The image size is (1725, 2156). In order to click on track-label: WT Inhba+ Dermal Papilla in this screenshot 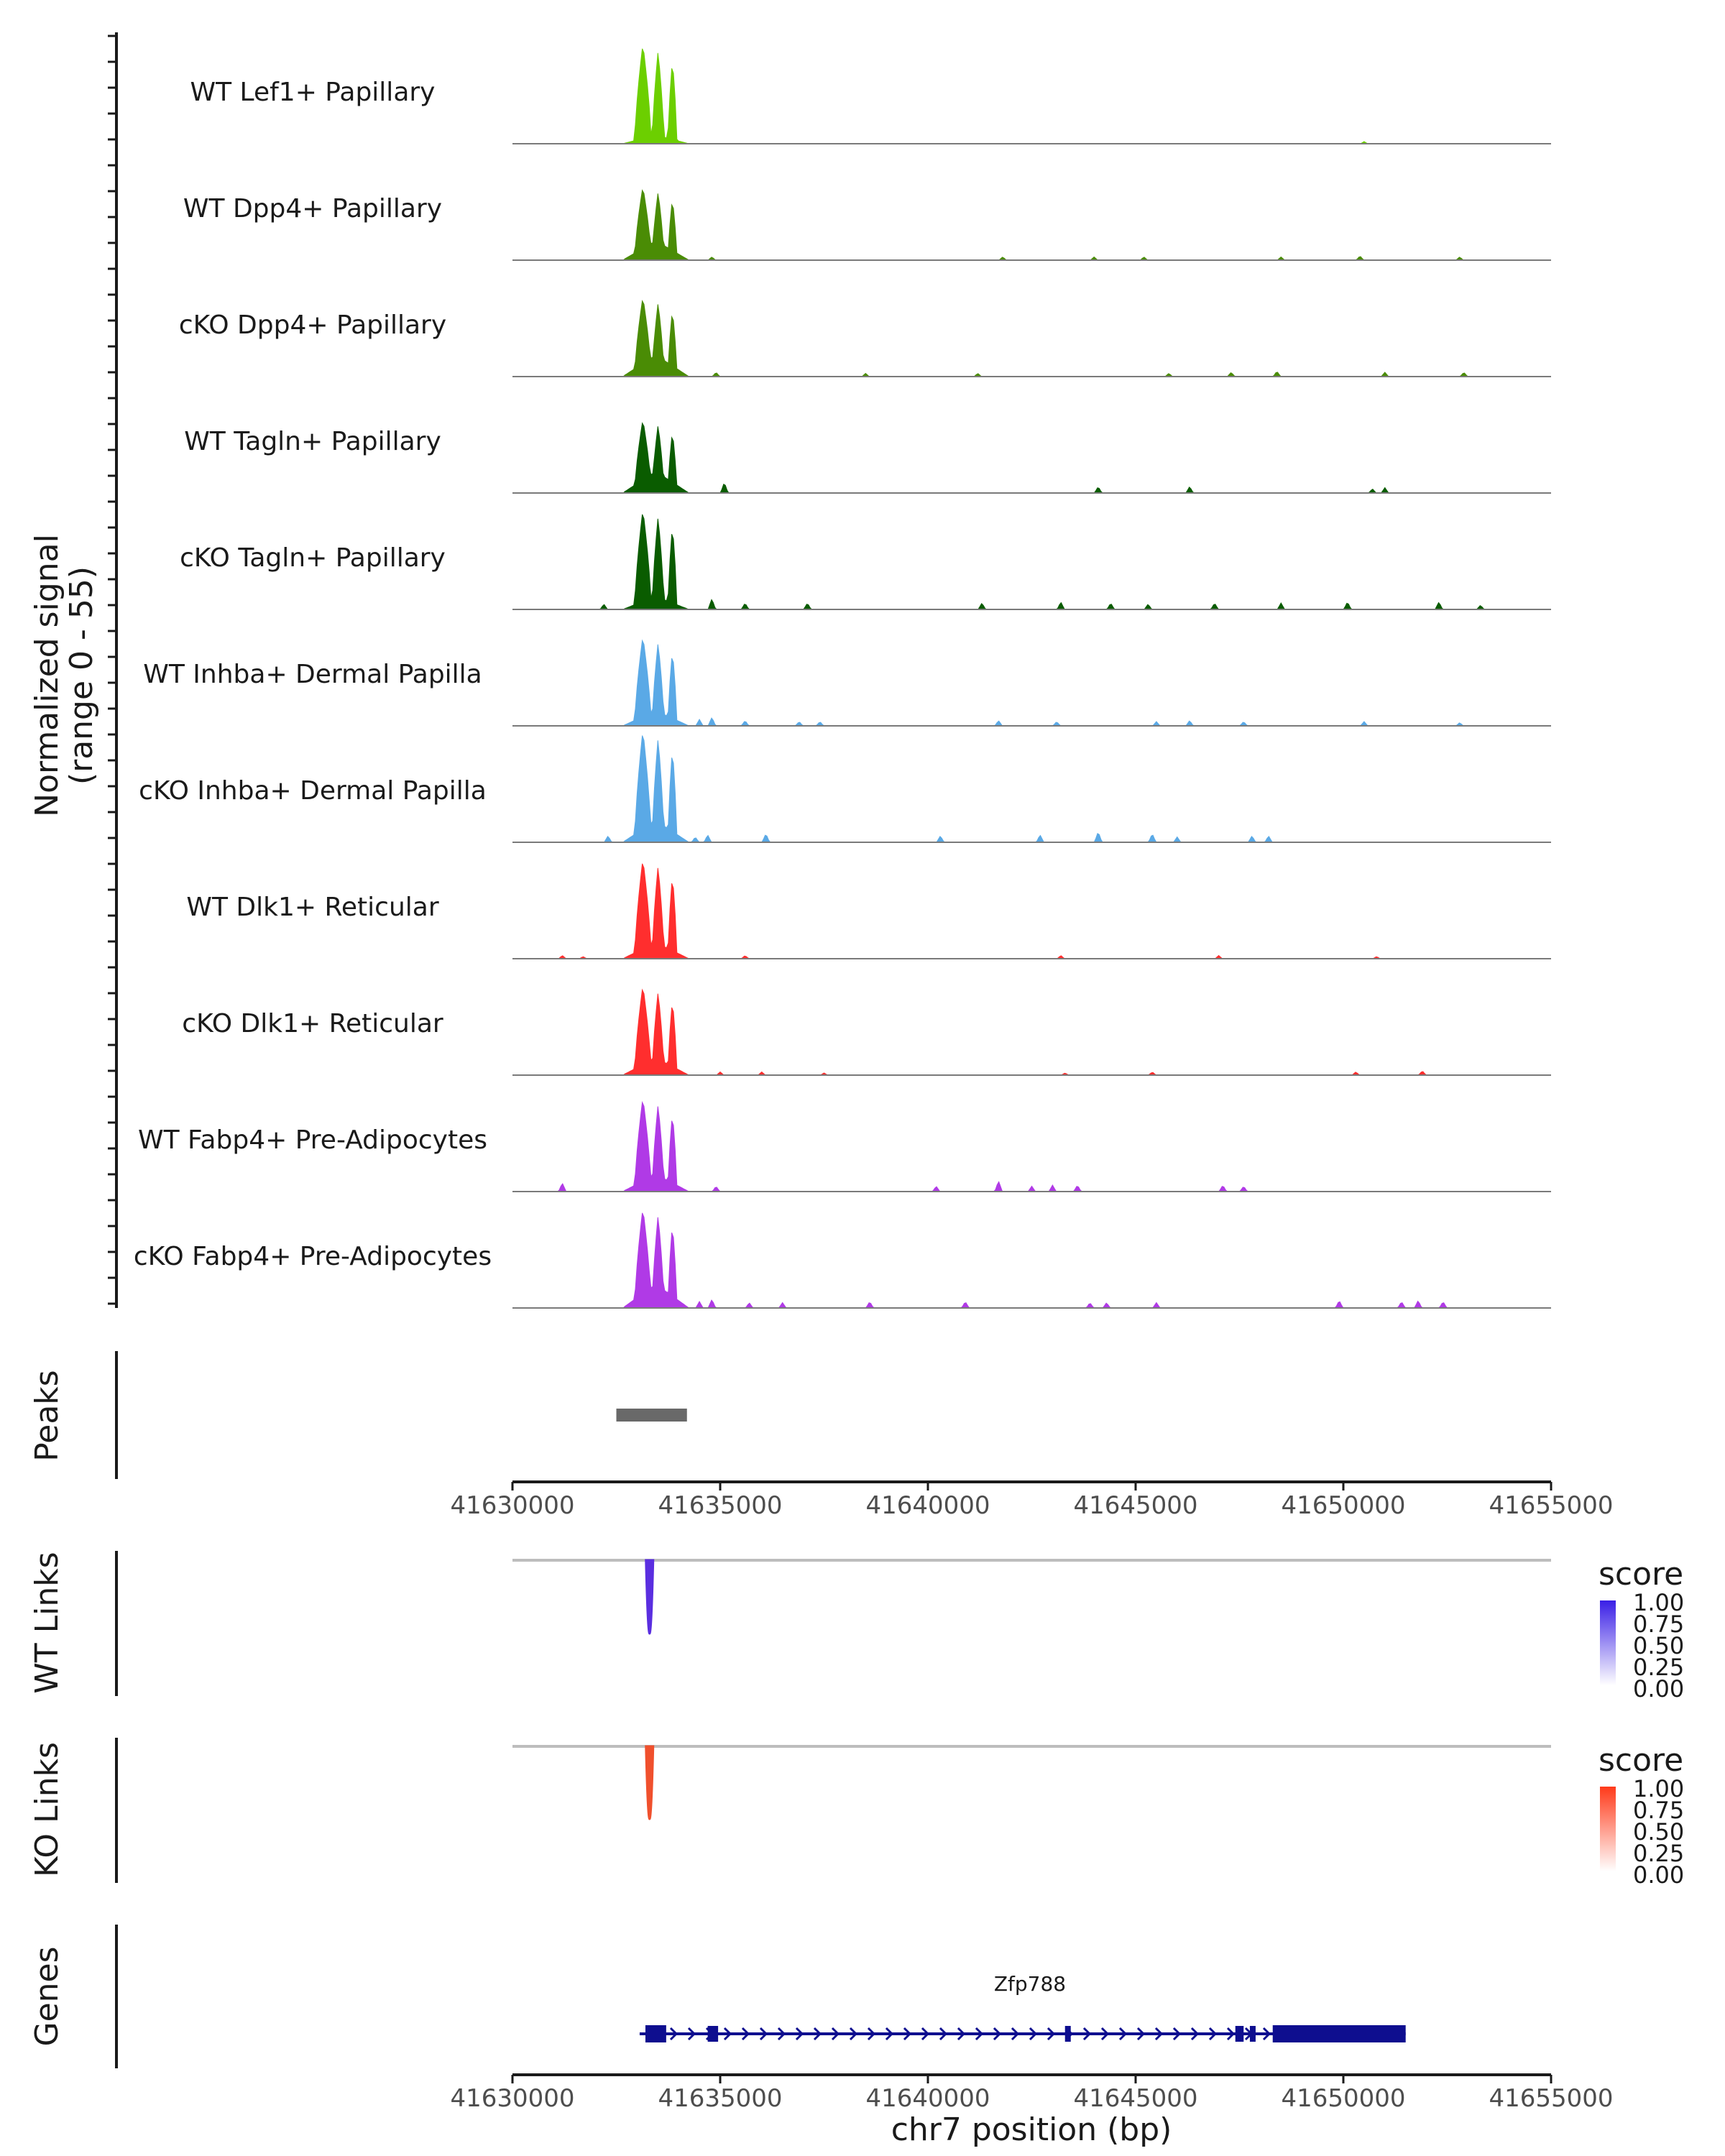, I will do `click(312, 674)`.